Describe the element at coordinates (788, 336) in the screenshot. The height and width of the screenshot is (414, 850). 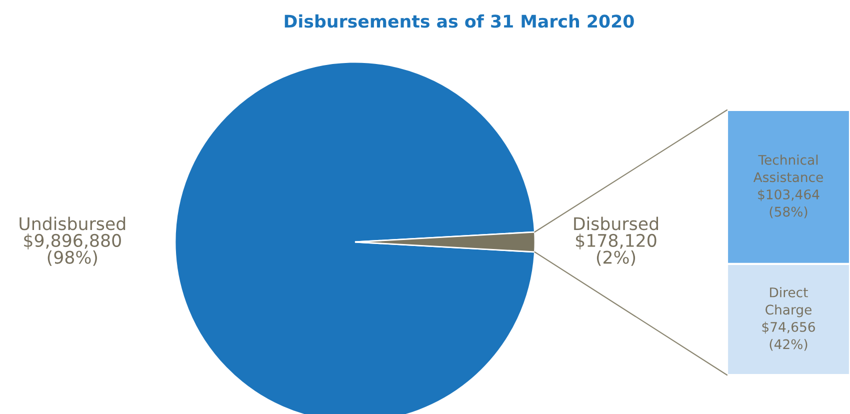
I see `data-label: $74,656 (42%)` at that location.